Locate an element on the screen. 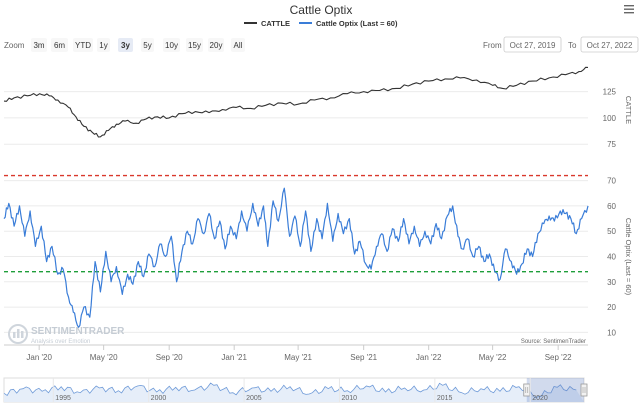  y-tick-label: 40 is located at coordinates (611, 257).